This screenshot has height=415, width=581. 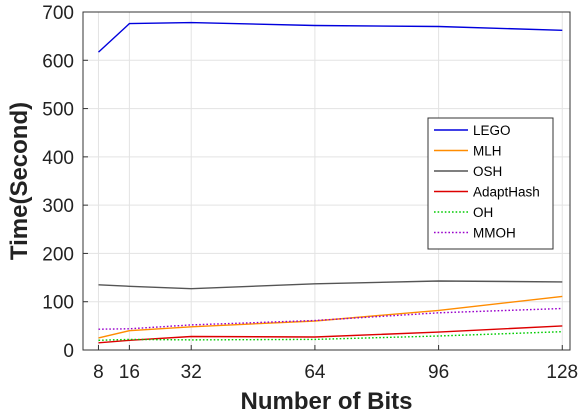 What do you see at coordinates (506, 192) in the screenshot?
I see `legend-label: AdaptHash` at bounding box center [506, 192].